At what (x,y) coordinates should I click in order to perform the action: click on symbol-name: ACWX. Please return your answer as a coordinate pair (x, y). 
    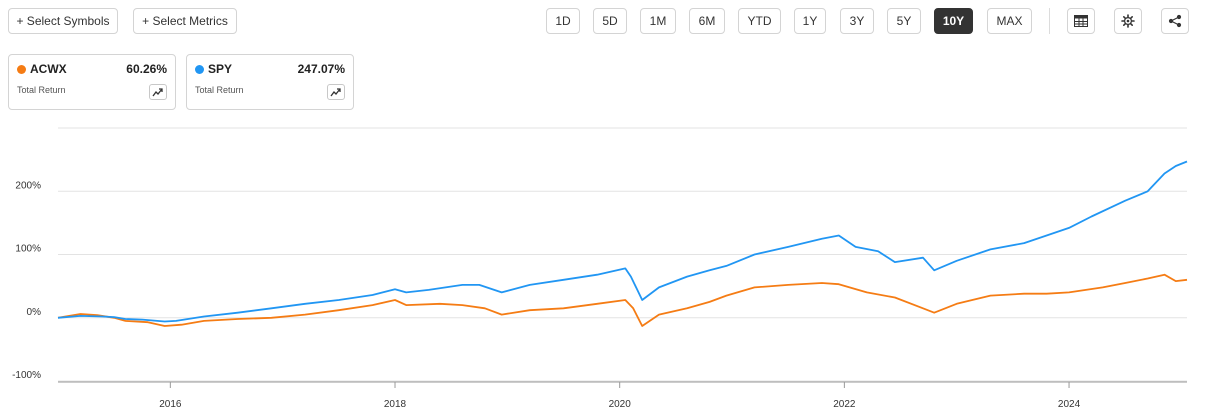
    Looking at the image, I should click on (48, 69).